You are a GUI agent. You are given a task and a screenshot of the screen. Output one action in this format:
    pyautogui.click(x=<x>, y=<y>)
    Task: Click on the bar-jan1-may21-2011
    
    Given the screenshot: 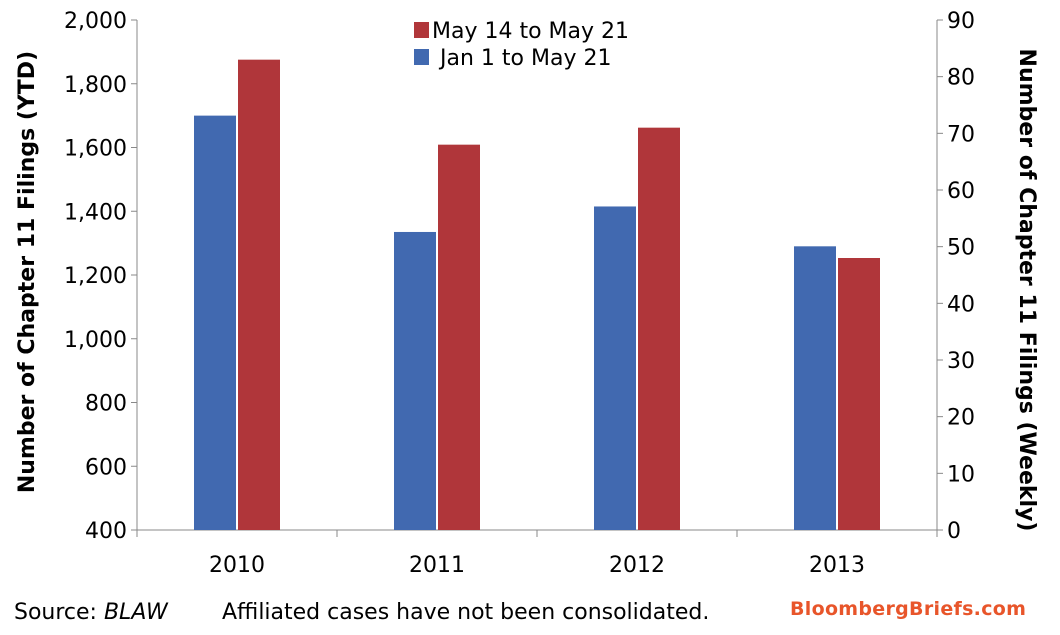 What is the action you would take?
    pyautogui.click(x=415, y=380)
    